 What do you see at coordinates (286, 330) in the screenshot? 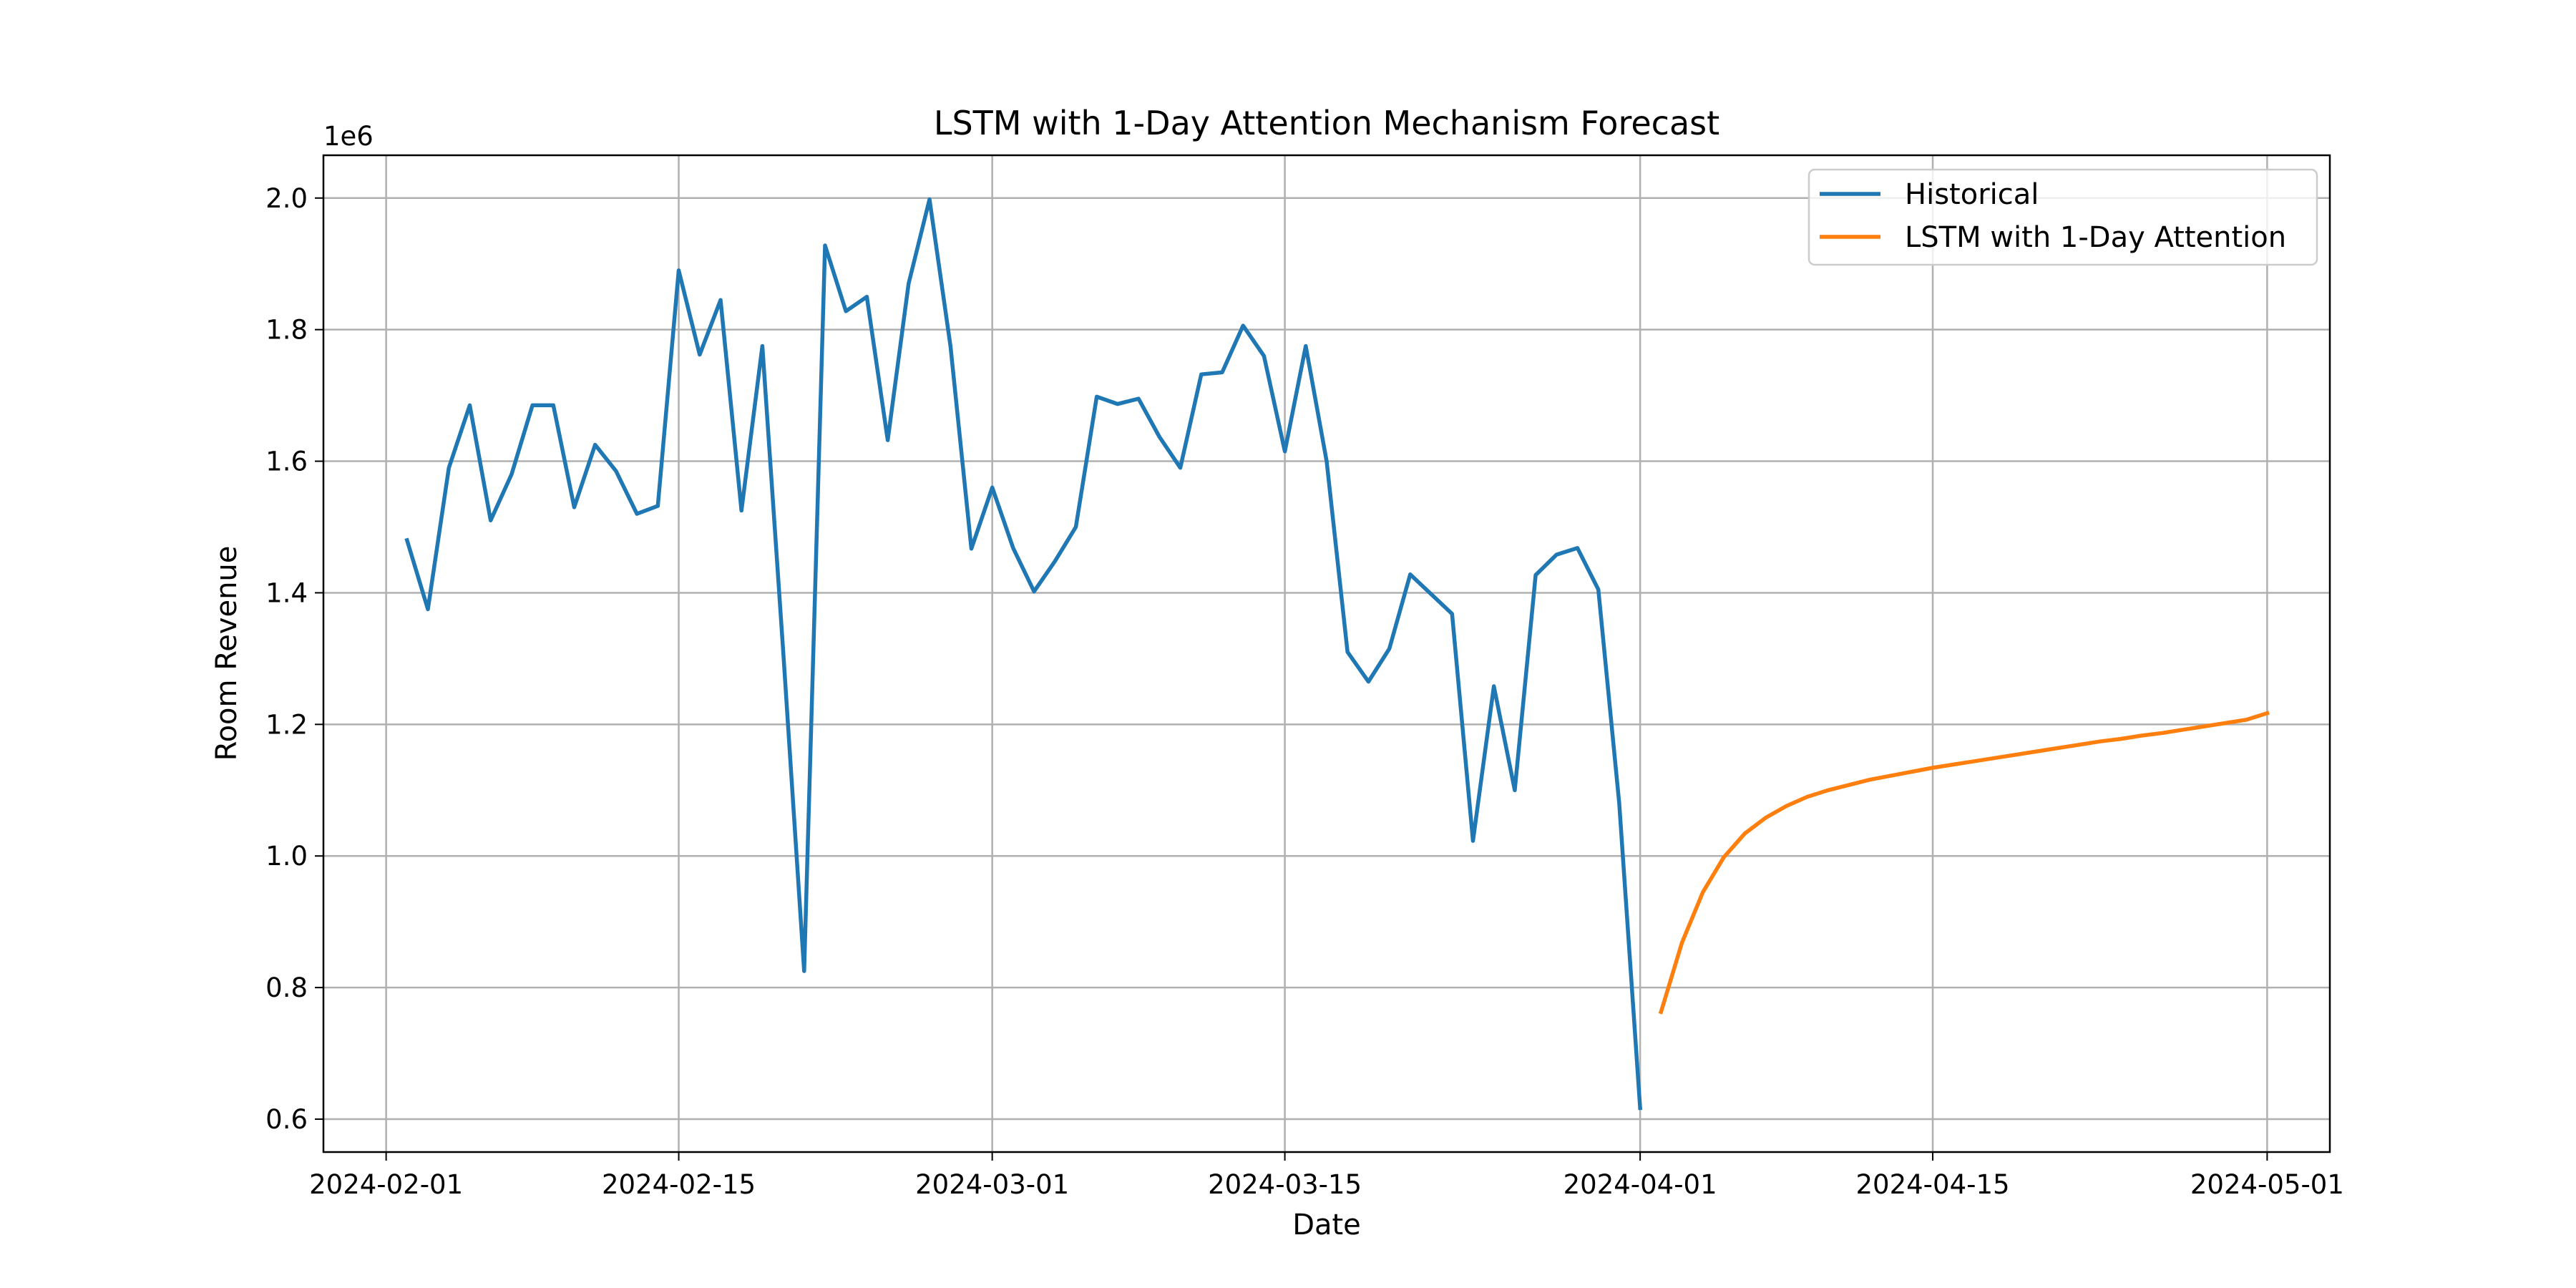
I see `y-tick-label: 1.8` at bounding box center [286, 330].